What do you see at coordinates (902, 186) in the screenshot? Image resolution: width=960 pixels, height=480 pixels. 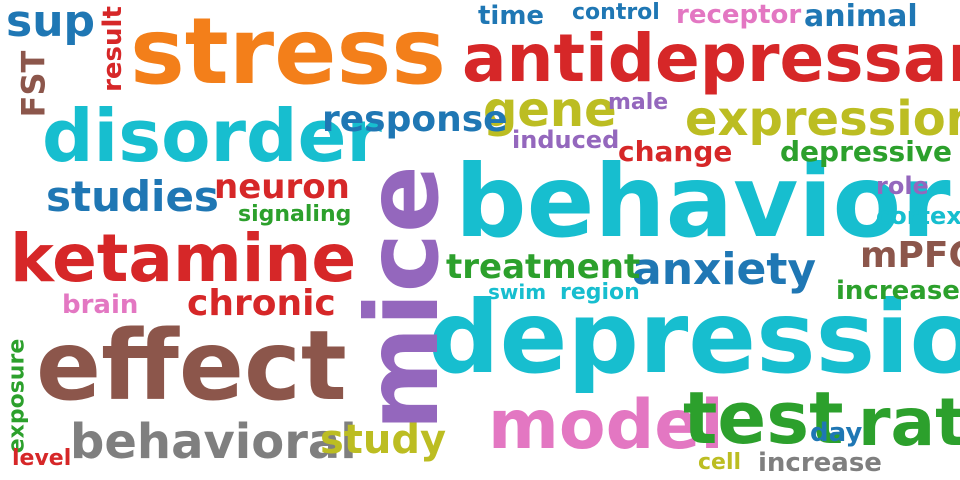 I see `word-role: role` at bounding box center [902, 186].